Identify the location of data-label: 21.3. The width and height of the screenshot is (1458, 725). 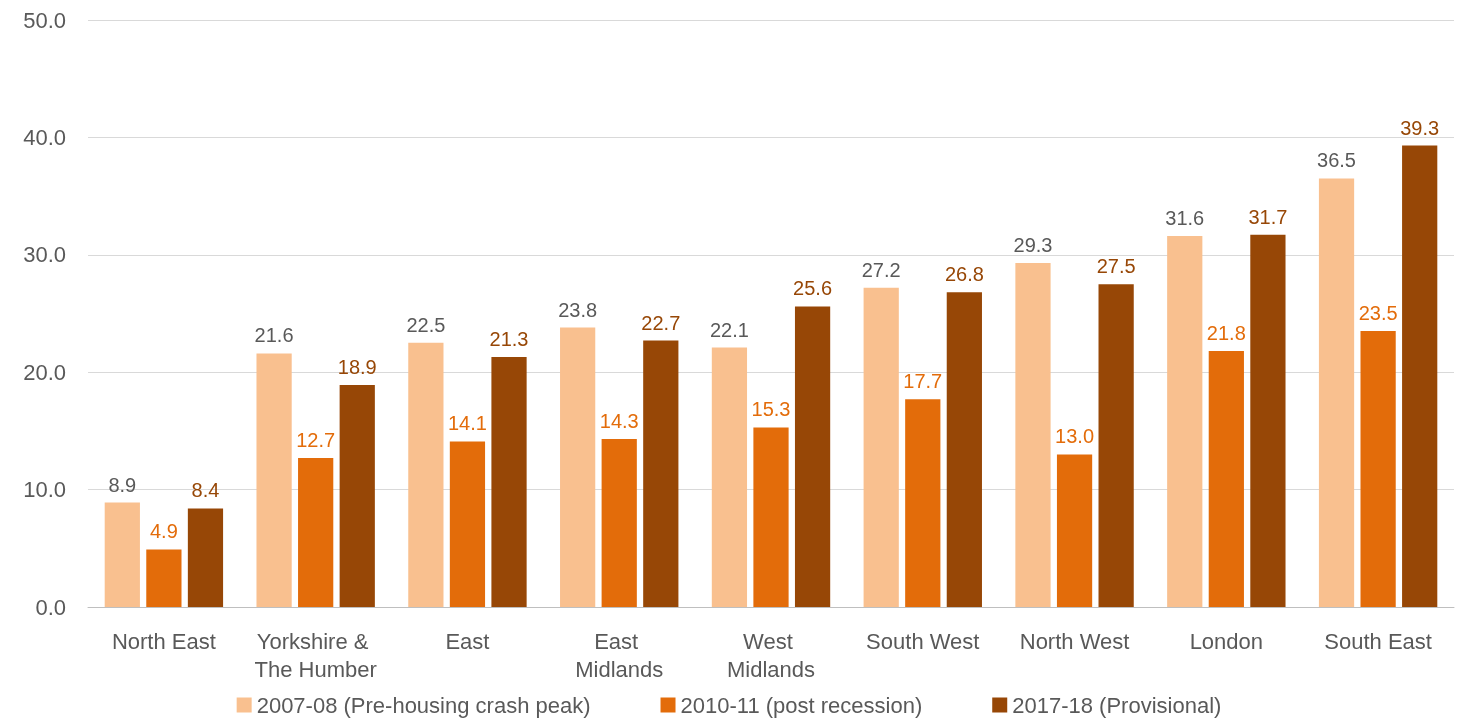
(509, 338).